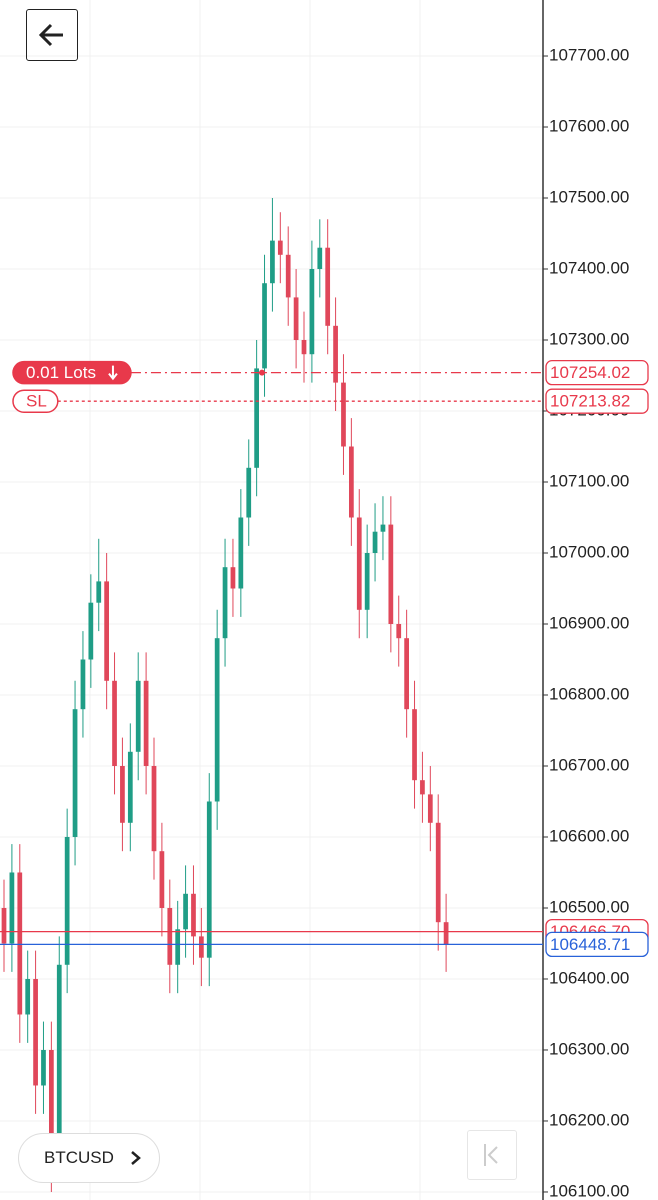 The width and height of the screenshot is (658, 1200). I want to click on y-tick-label: 107500.00, so click(589, 196).